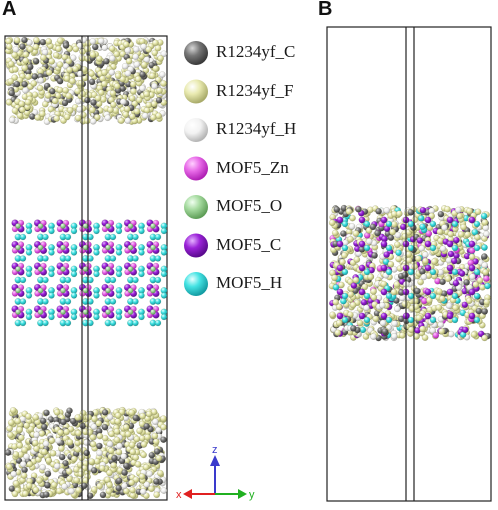  What do you see at coordinates (248, 245) in the screenshot?
I see `legend-label-mof5-c: MOF5_C` at bounding box center [248, 245].